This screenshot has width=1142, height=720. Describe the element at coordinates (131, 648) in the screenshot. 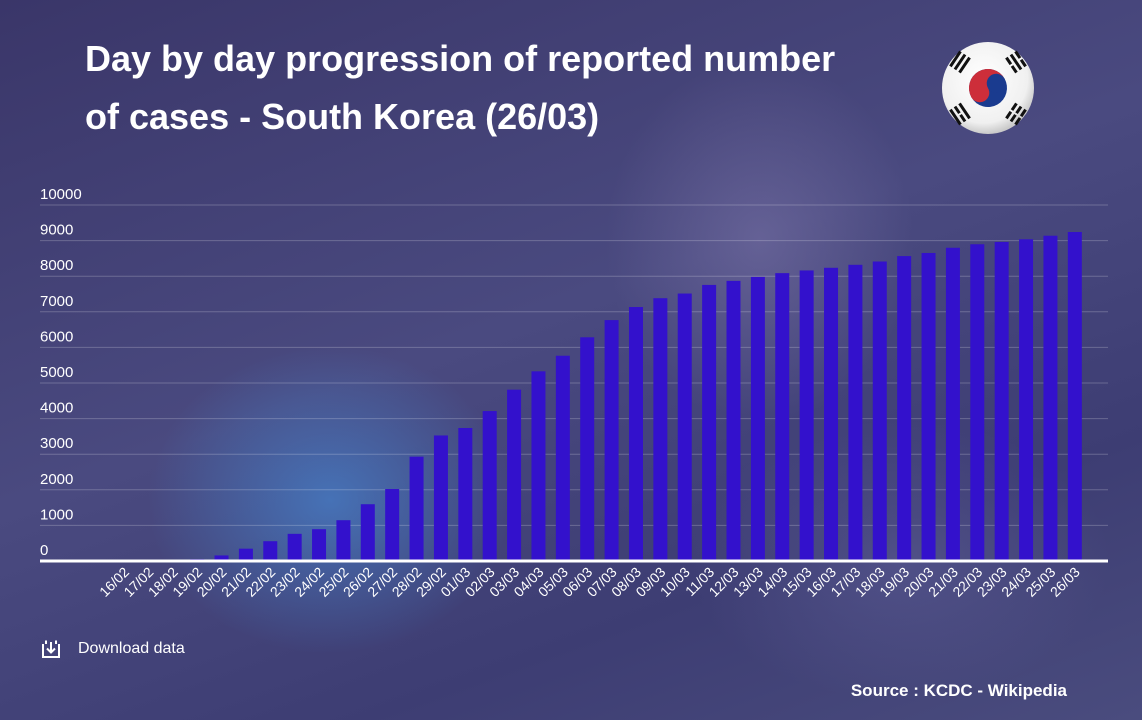

I see `download-label: Download data` at that location.